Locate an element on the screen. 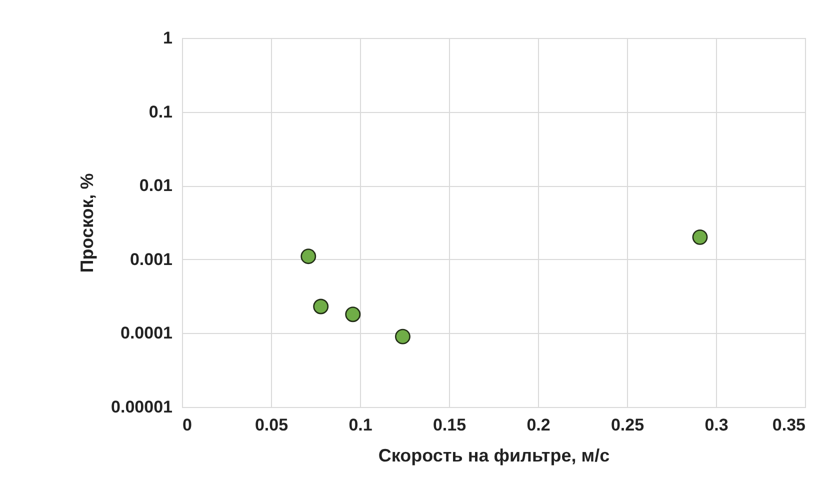  x-tick-label: 0.35 is located at coordinates (789, 425).